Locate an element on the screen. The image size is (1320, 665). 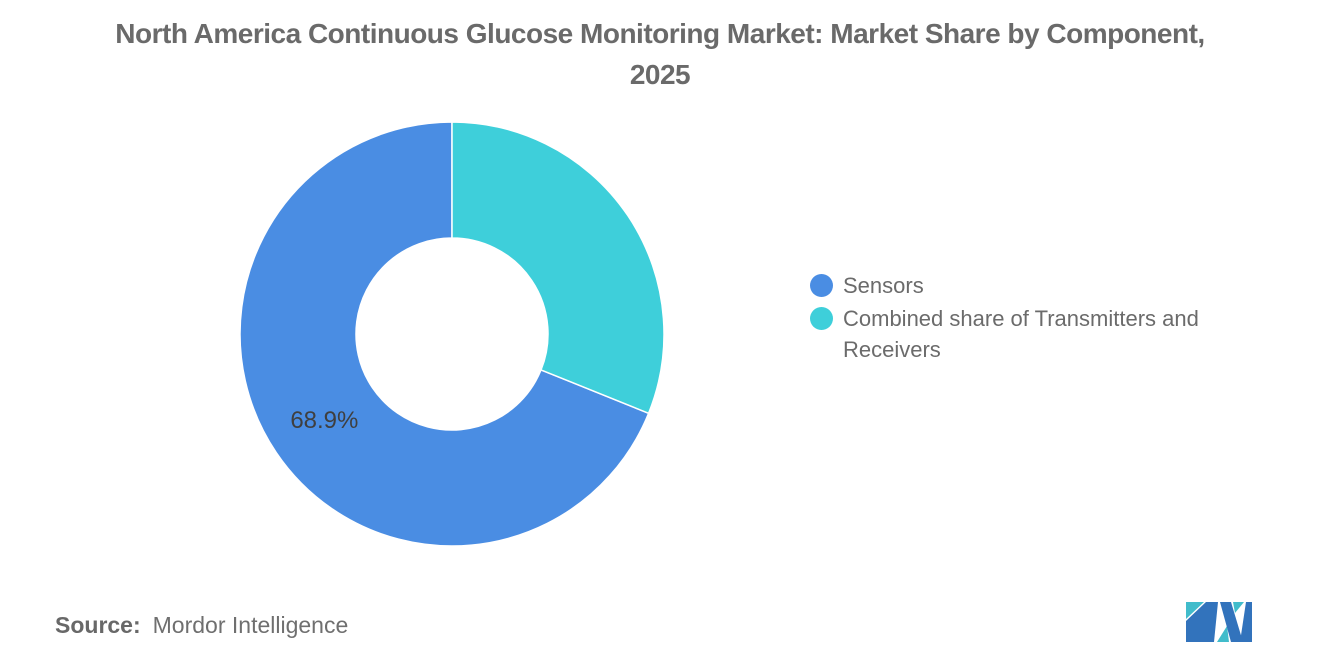
legend-swatch-sensors is located at coordinates (821, 285).